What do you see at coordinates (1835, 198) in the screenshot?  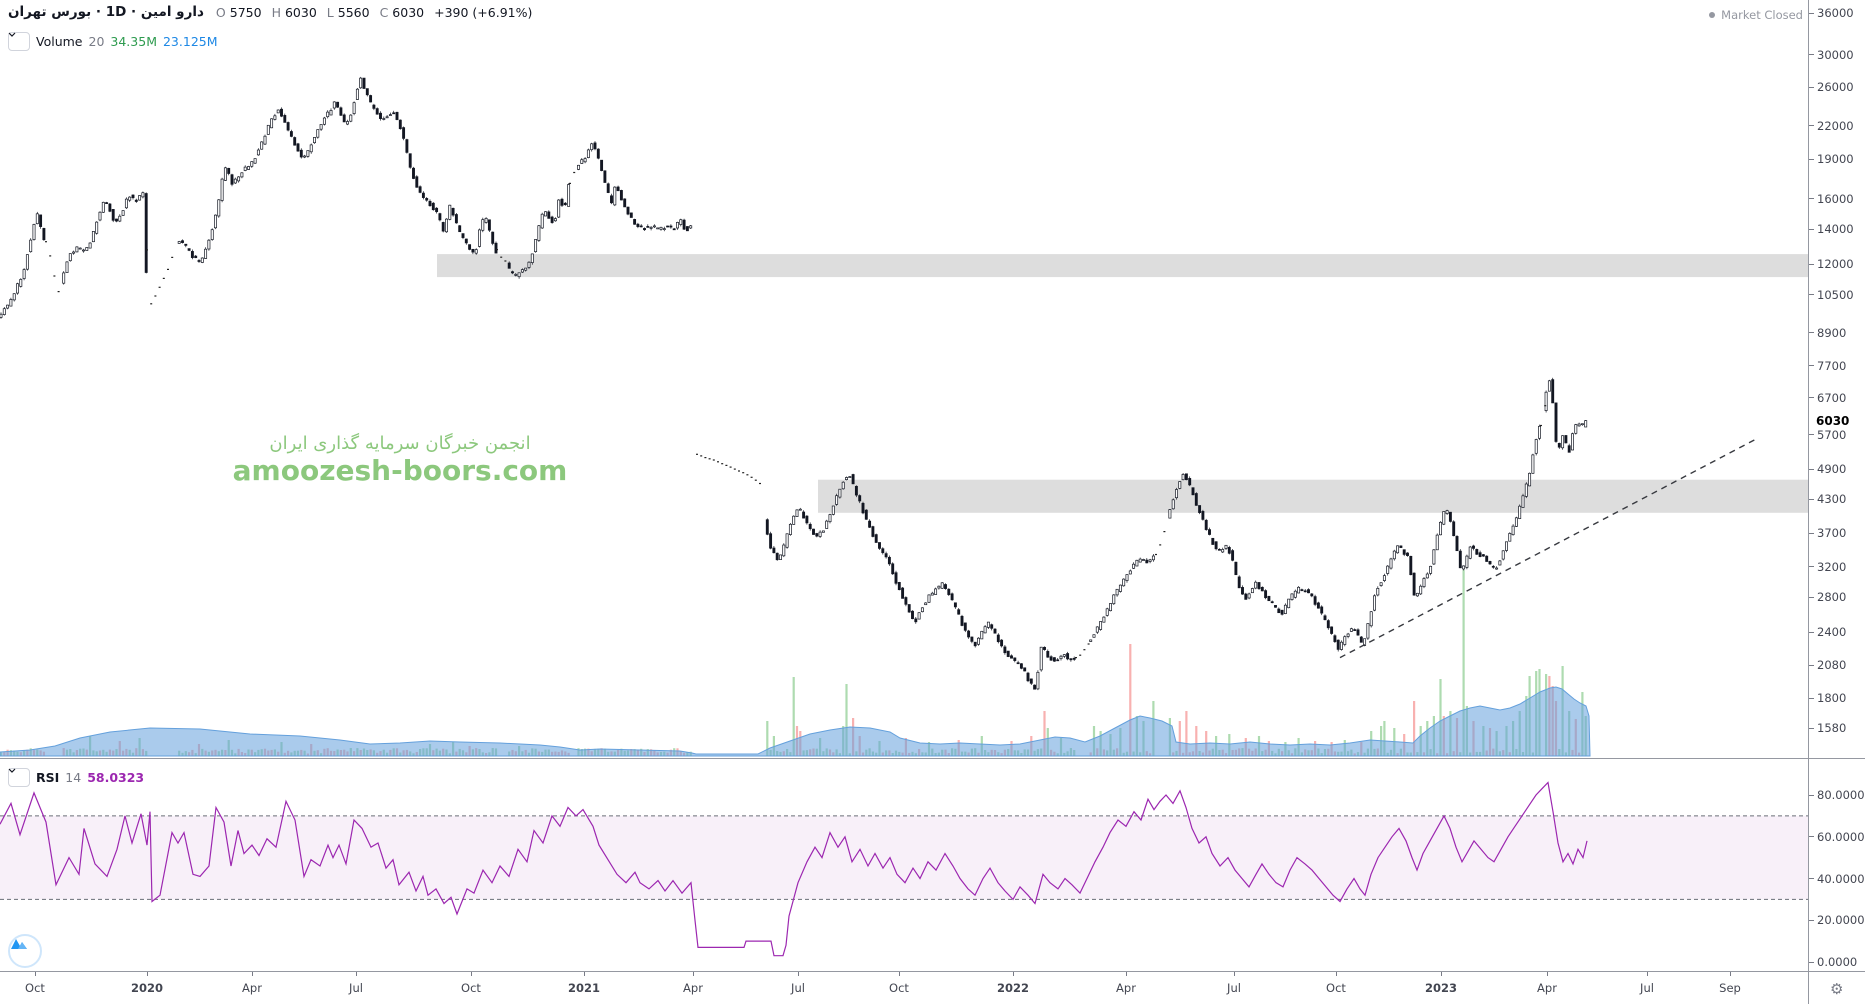 I see `price-tick-label: 16000` at bounding box center [1835, 198].